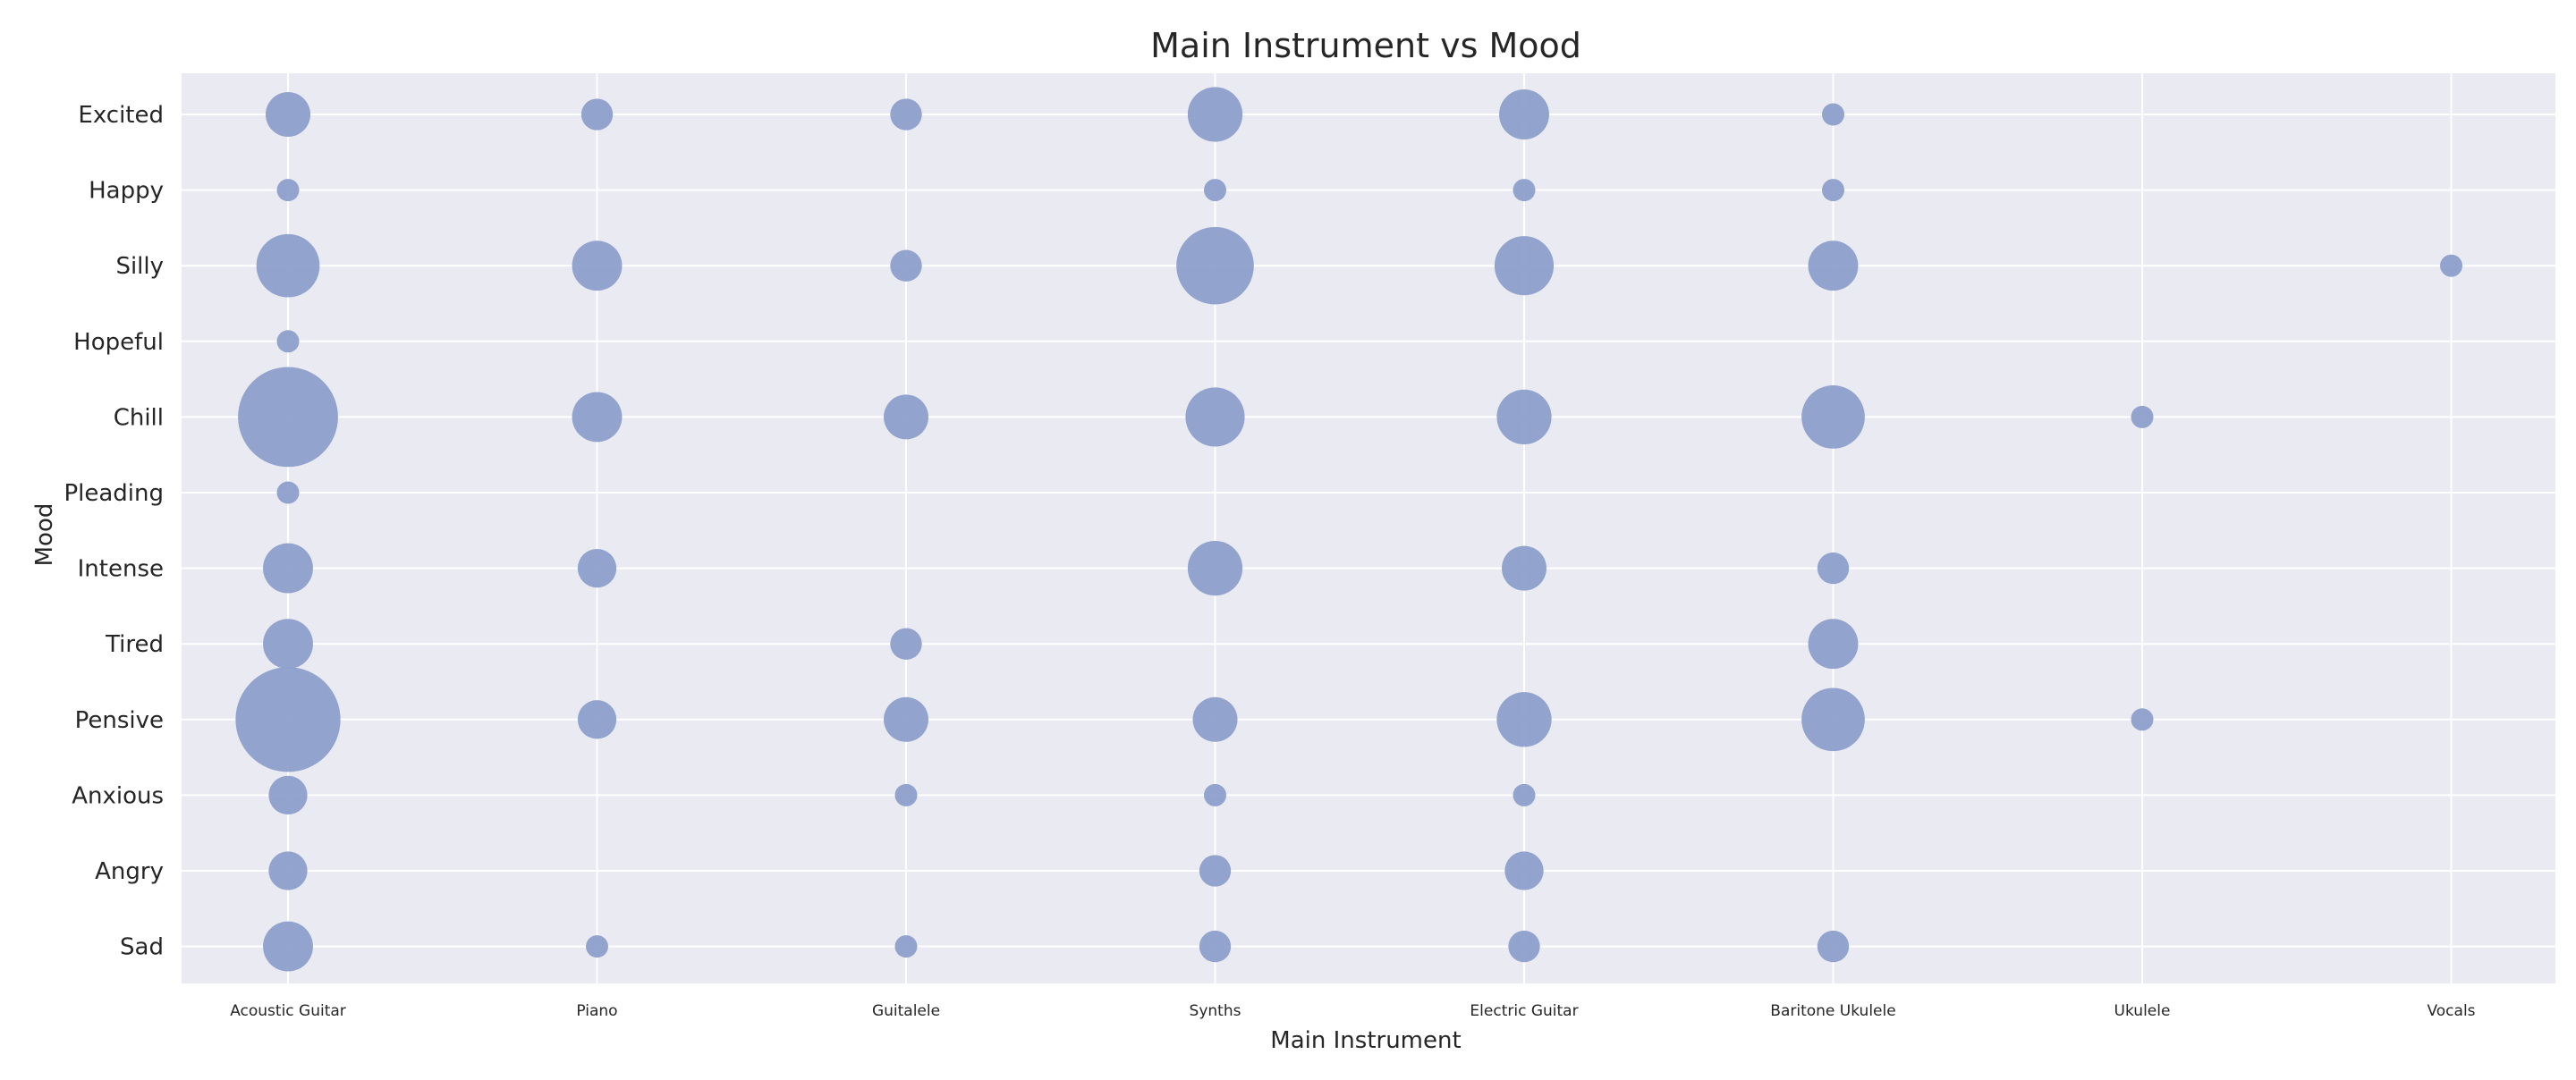  I want to click on y-tick-label: Hopeful, so click(118, 342).